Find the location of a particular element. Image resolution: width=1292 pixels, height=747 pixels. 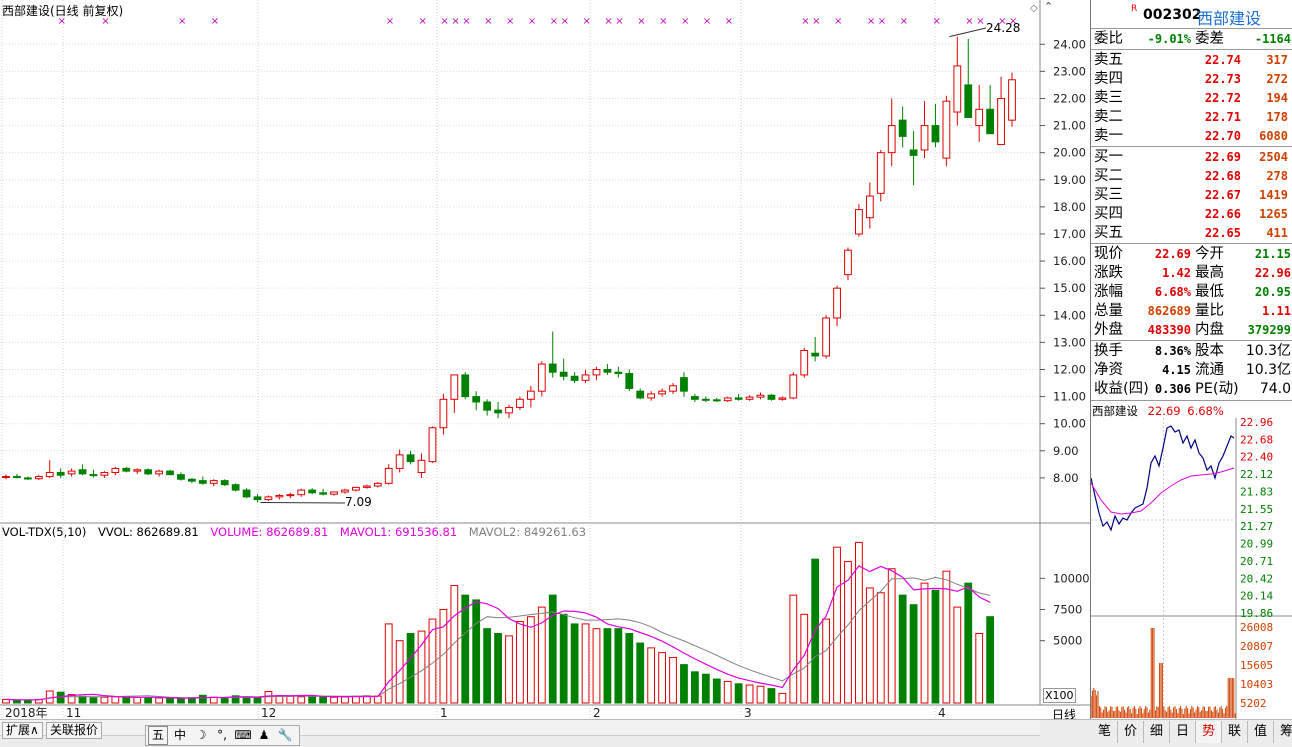

chinese-input-icon: 中 is located at coordinates (180, 735).